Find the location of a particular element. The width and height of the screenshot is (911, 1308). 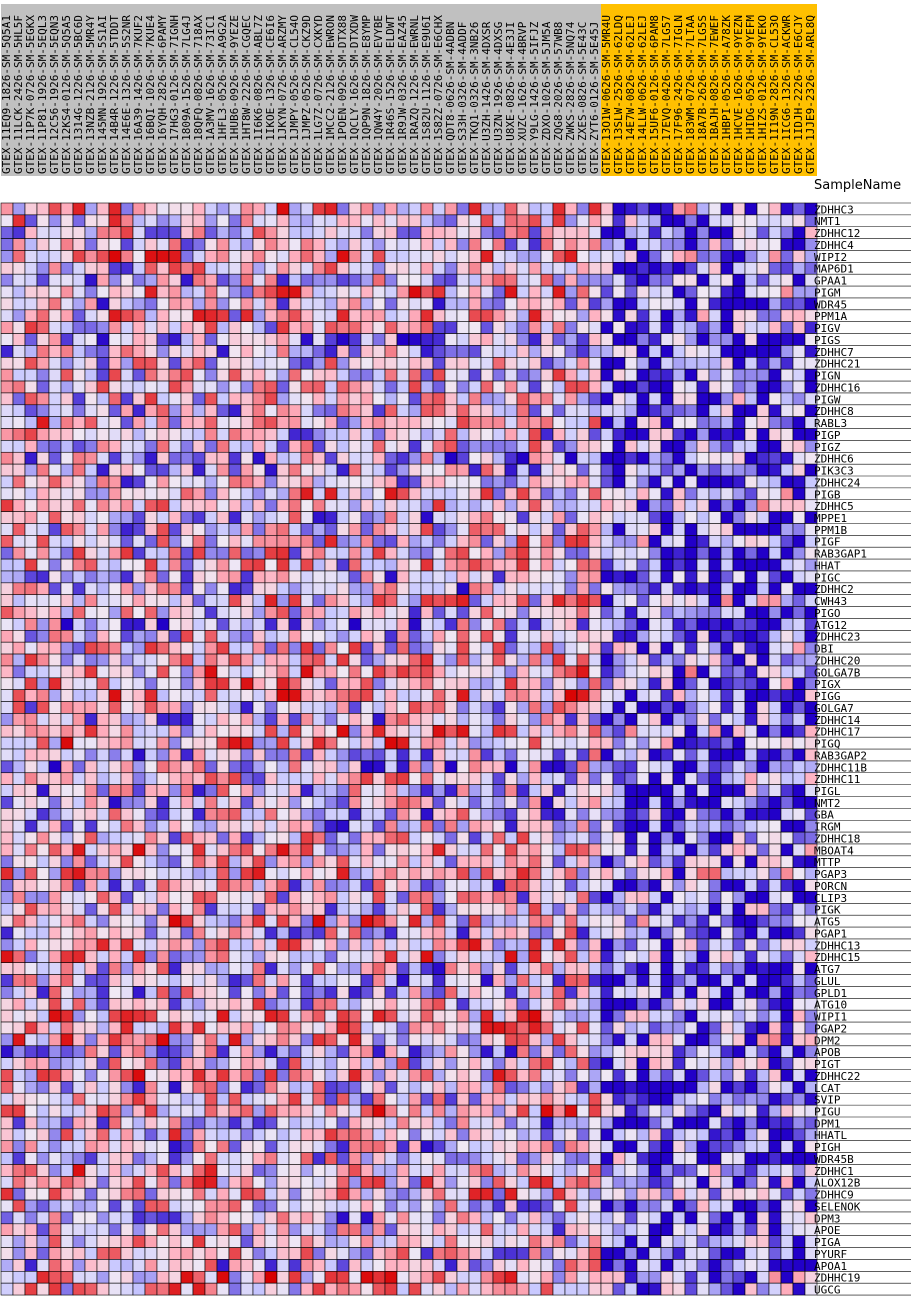

column-label: GTEX-U3ZN-1926-SM-4DXSG is located at coordinates (498, 98).